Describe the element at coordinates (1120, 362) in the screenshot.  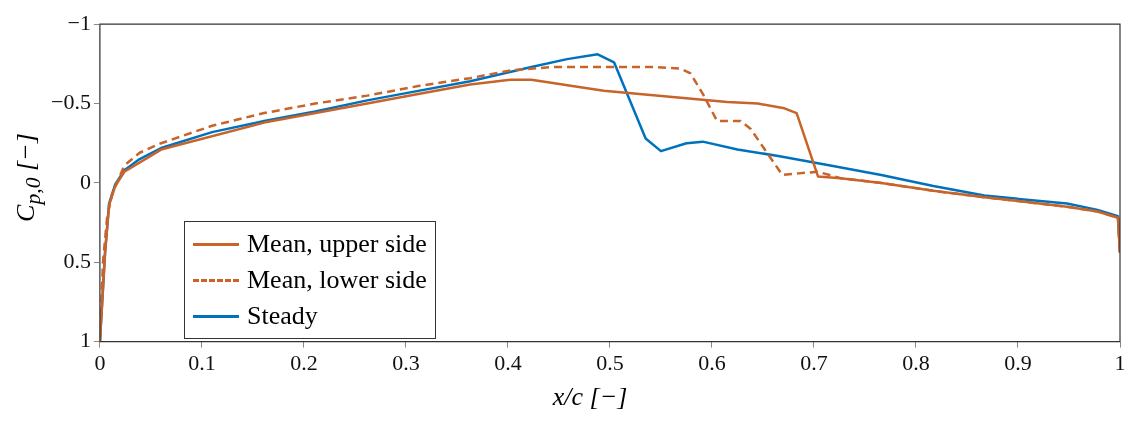
I see `x-tick-label: 1` at that location.